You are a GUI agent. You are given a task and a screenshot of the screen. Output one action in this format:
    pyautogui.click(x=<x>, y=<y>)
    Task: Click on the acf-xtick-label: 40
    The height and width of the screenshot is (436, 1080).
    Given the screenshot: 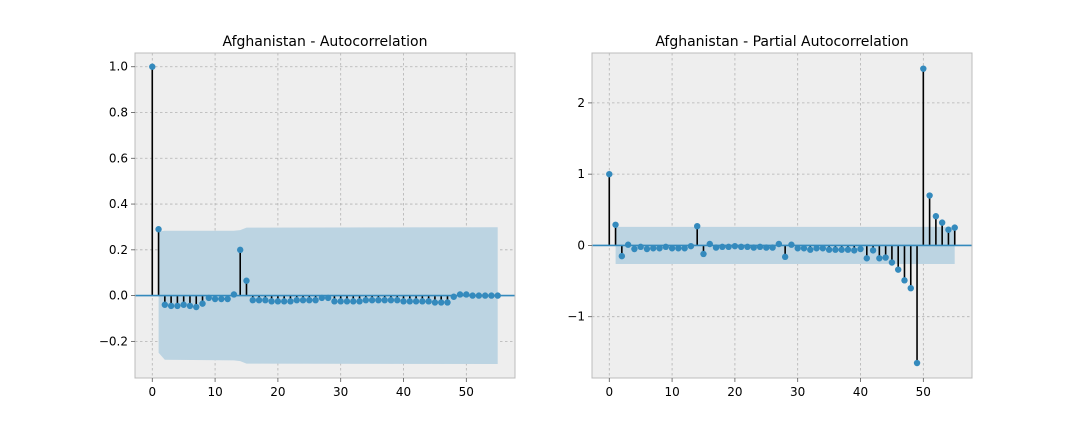 What is the action you would take?
    pyautogui.click(x=403, y=392)
    